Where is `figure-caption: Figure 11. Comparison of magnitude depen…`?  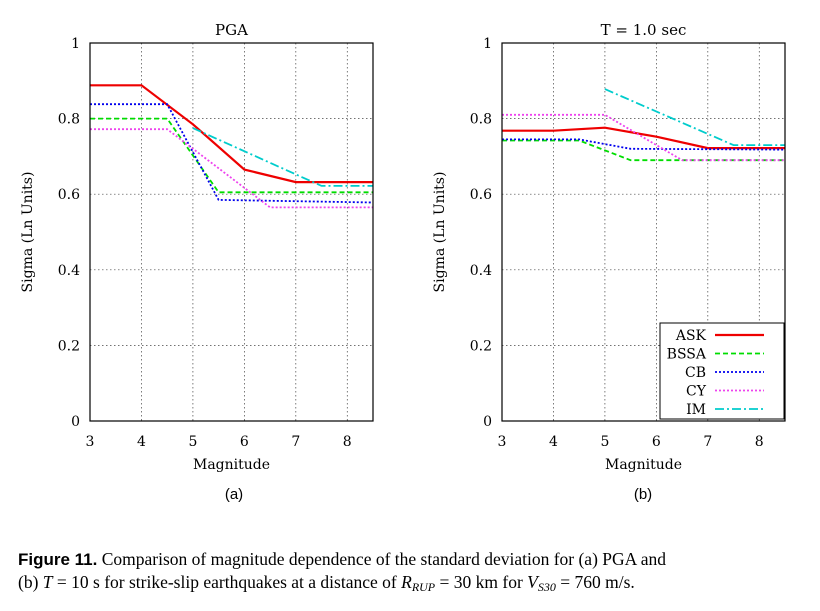 figure-caption: Figure 11. Comparison of magnitude depen… is located at coordinates (413, 573).